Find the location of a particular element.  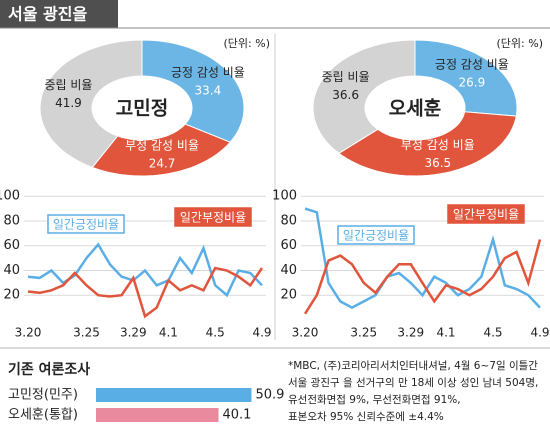

header-bar is located at coordinates (59, 14).